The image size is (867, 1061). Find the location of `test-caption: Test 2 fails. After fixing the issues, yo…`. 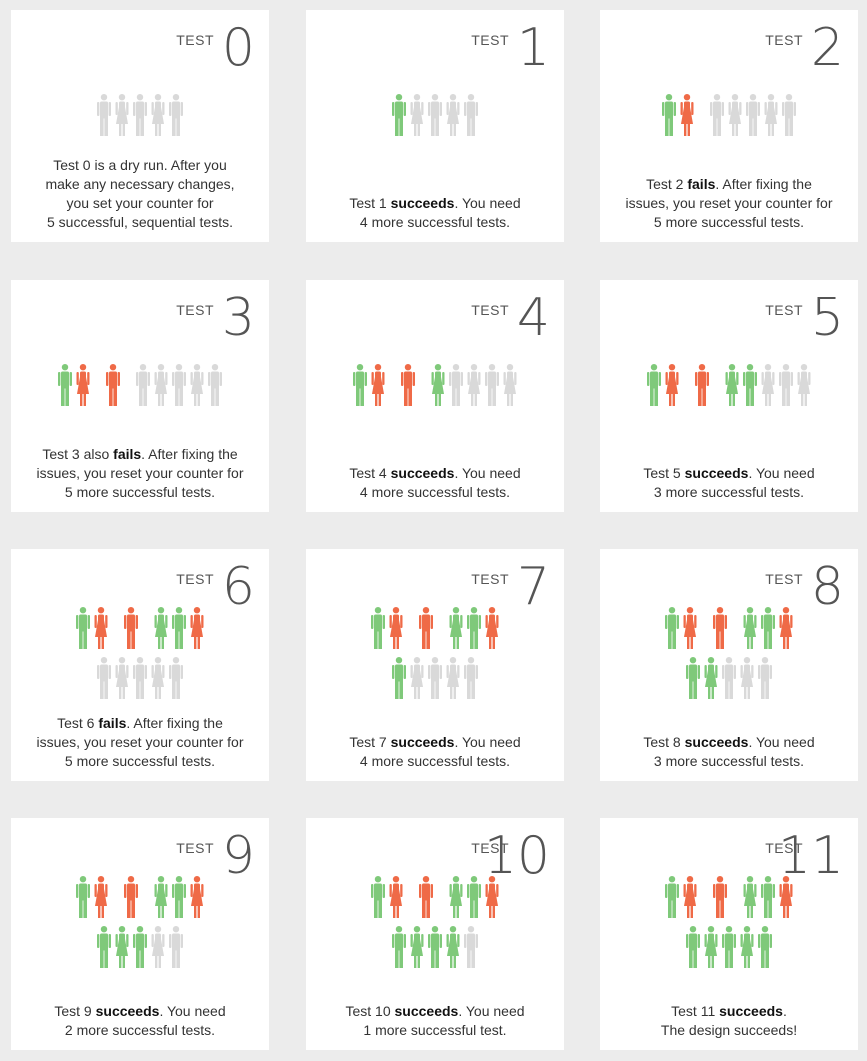

test-caption: Test 2 fails. After fixing the issues, yo… is located at coordinates (729, 203).